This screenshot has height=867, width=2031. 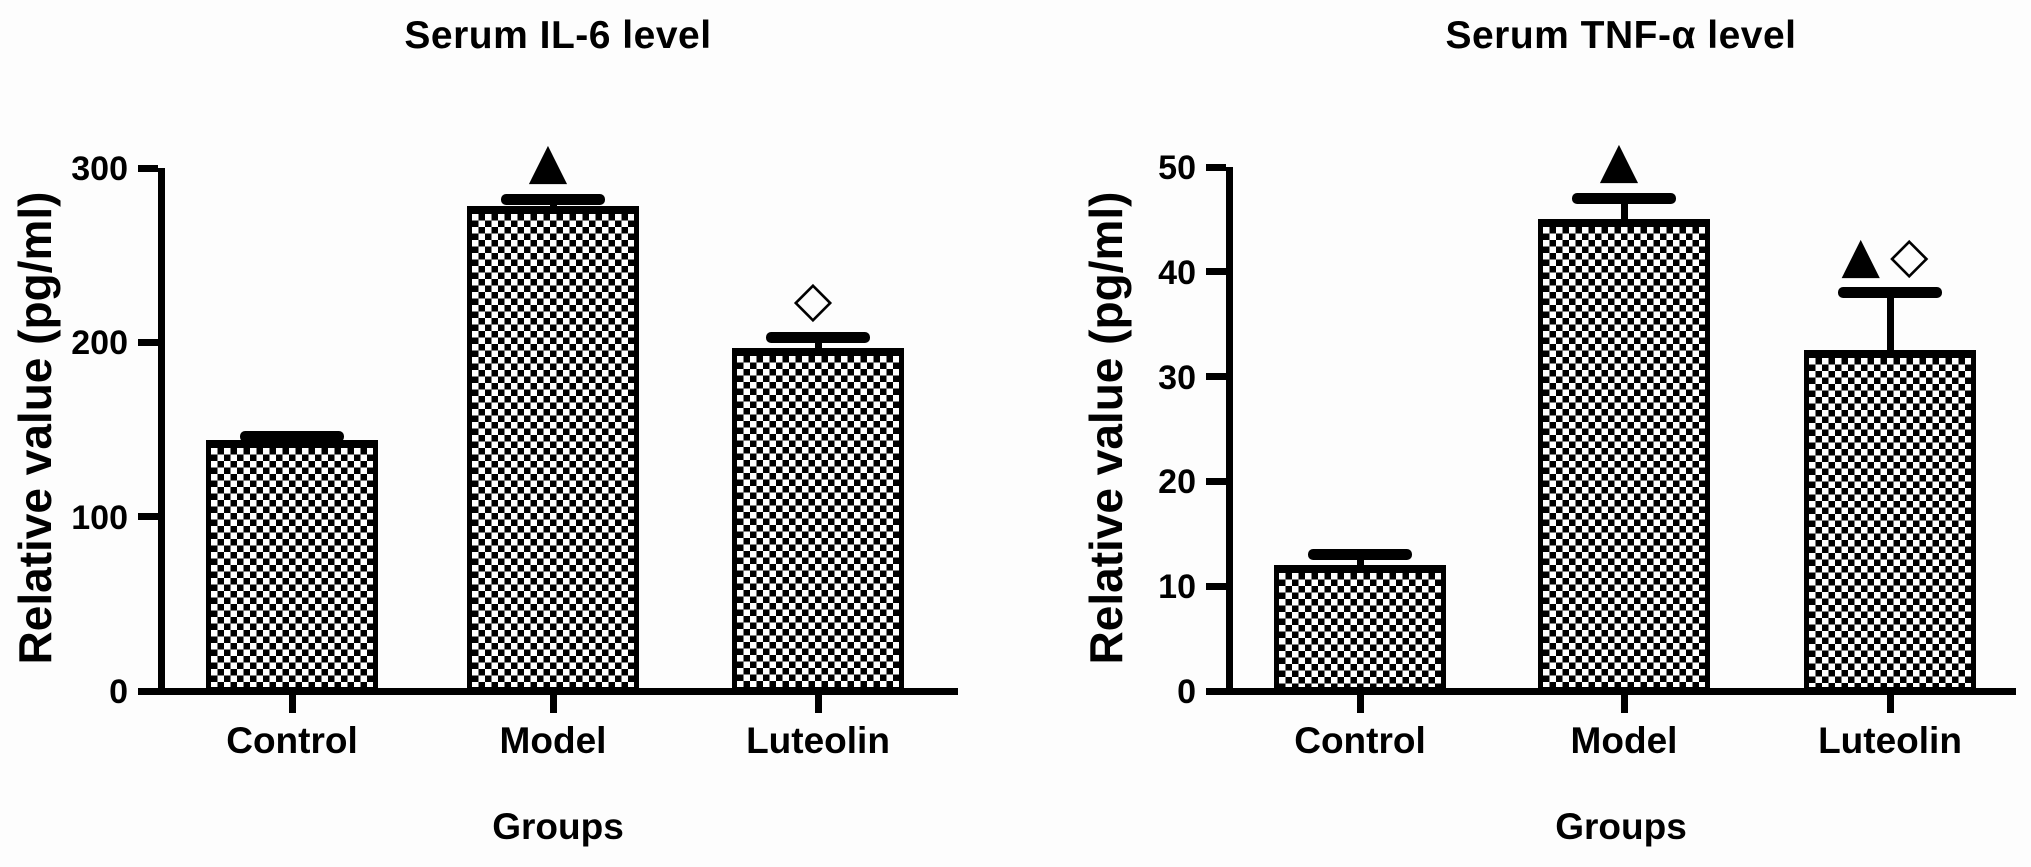 What do you see at coordinates (1621, 35) in the screenshot?
I see `chart-title: Serum TNF-α level` at bounding box center [1621, 35].